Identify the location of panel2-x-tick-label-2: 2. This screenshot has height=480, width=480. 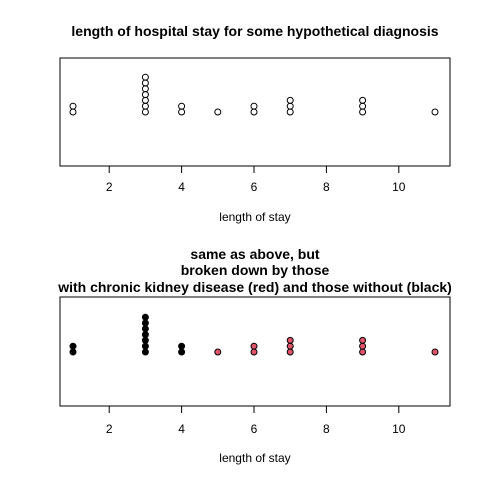
(109, 429).